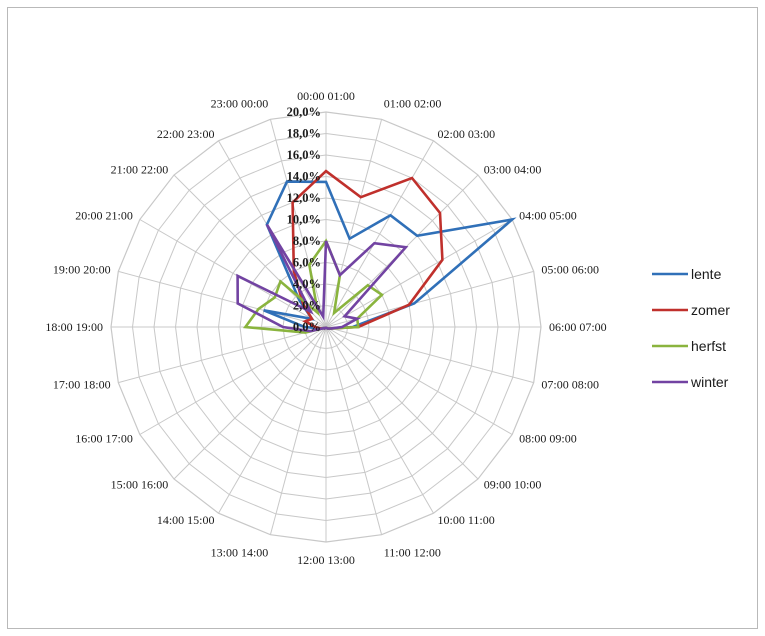 The image size is (765, 636). Describe the element at coordinates (304, 177) in the screenshot. I see `tick-label: 14,0%` at that location.